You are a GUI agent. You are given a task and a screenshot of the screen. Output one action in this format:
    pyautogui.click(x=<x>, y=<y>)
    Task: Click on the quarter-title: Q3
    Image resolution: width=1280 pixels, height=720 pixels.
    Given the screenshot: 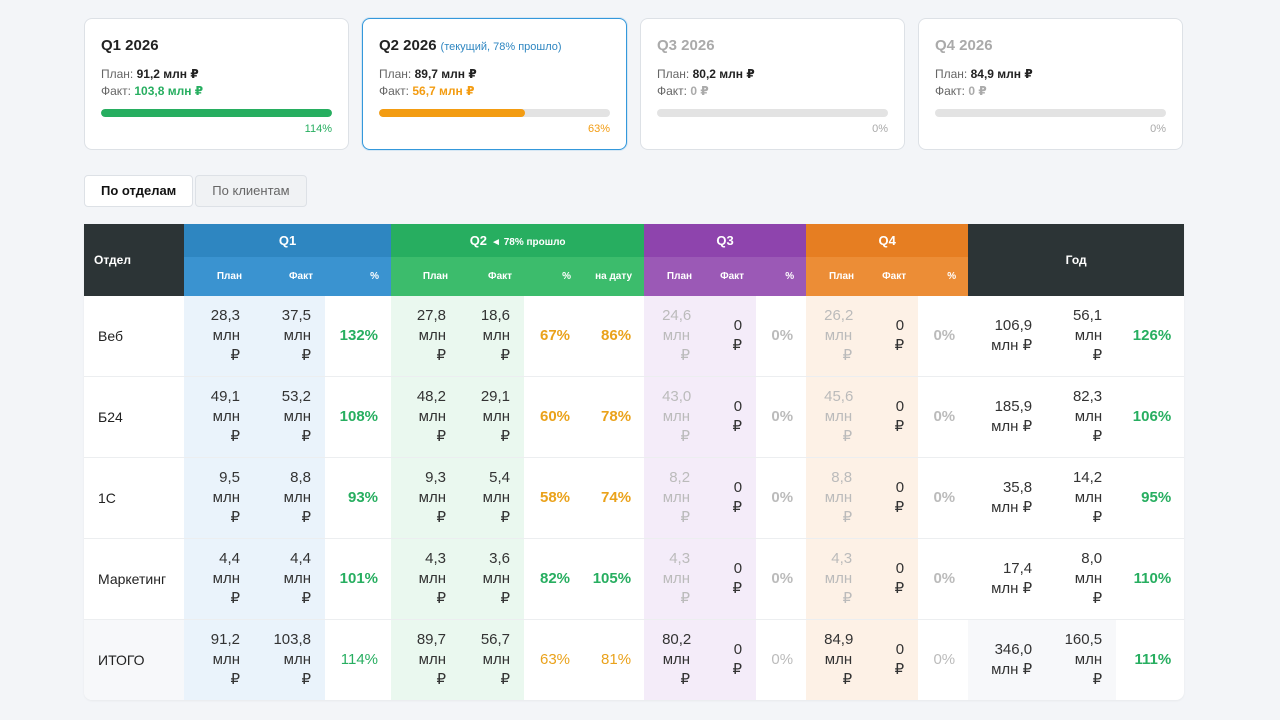 What is the action you would take?
    pyautogui.click(x=725, y=240)
    